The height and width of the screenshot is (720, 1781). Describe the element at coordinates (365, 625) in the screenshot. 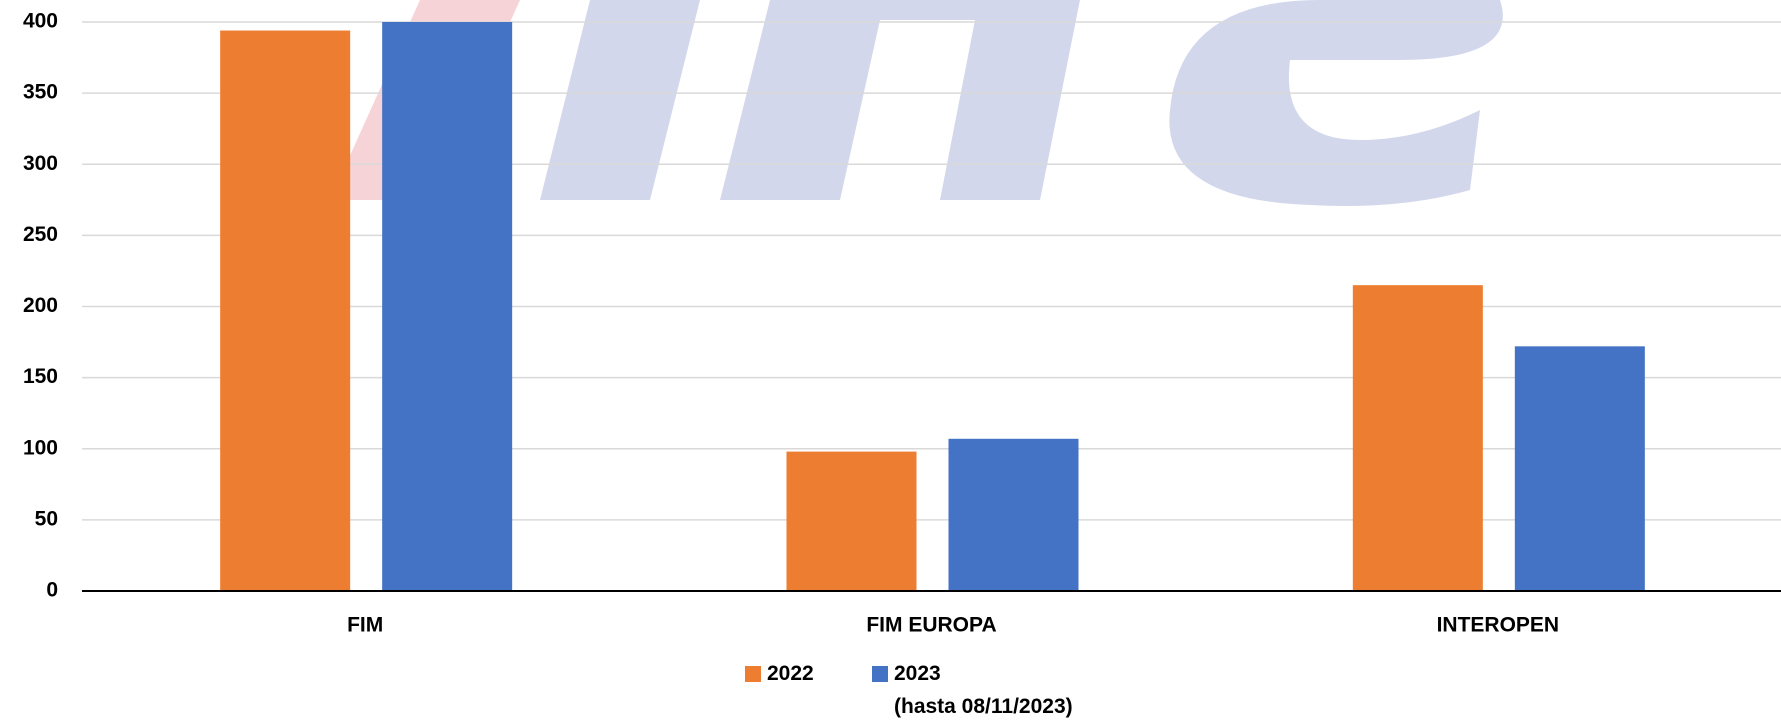

I see `x-tick-label: FIM` at that location.